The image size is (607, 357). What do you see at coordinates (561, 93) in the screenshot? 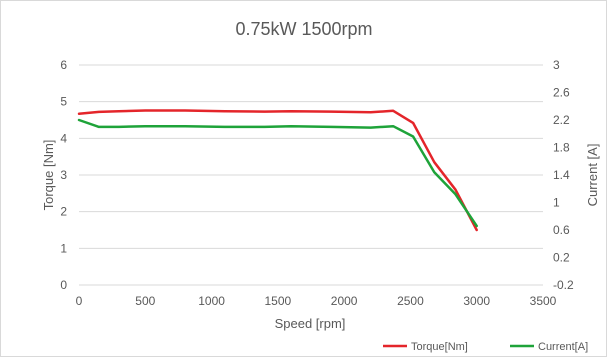
I see `y2-tick-label-7: 2.6` at bounding box center [561, 93].